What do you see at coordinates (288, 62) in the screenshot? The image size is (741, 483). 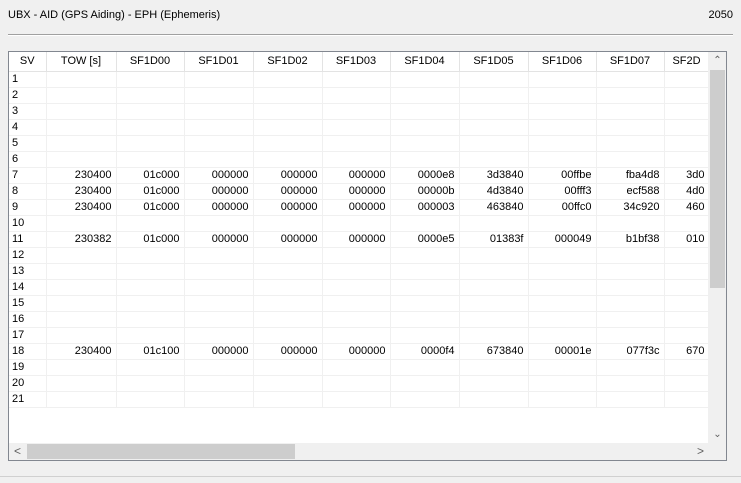 I see `column-header: SF1D02` at bounding box center [288, 62].